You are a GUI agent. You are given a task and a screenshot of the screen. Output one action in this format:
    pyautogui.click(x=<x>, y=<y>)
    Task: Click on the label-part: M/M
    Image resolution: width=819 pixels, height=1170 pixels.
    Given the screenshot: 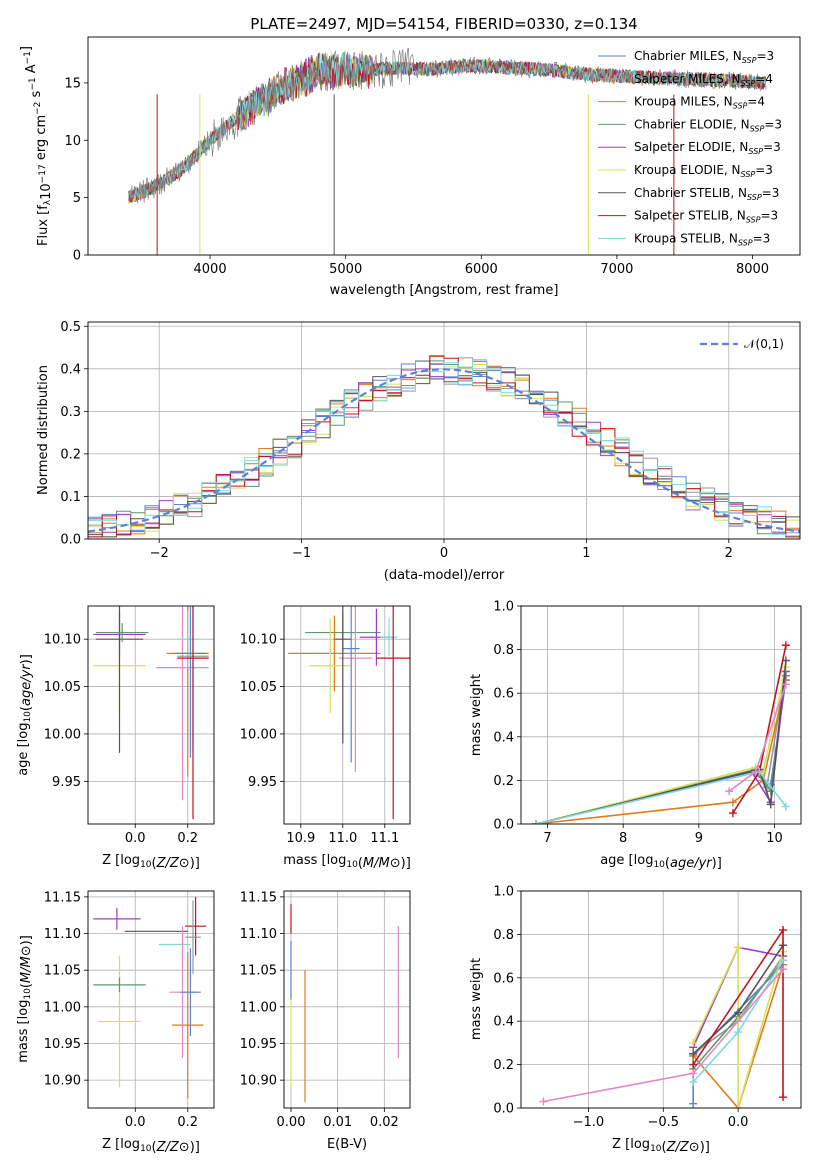 What is the action you would take?
    pyautogui.click(x=26, y=969)
    